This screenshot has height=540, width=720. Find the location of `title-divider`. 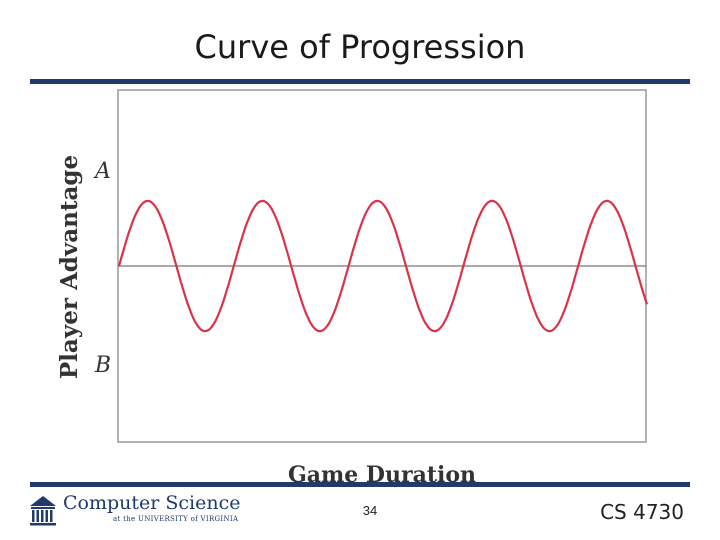

title-divider is located at coordinates (360, 81).